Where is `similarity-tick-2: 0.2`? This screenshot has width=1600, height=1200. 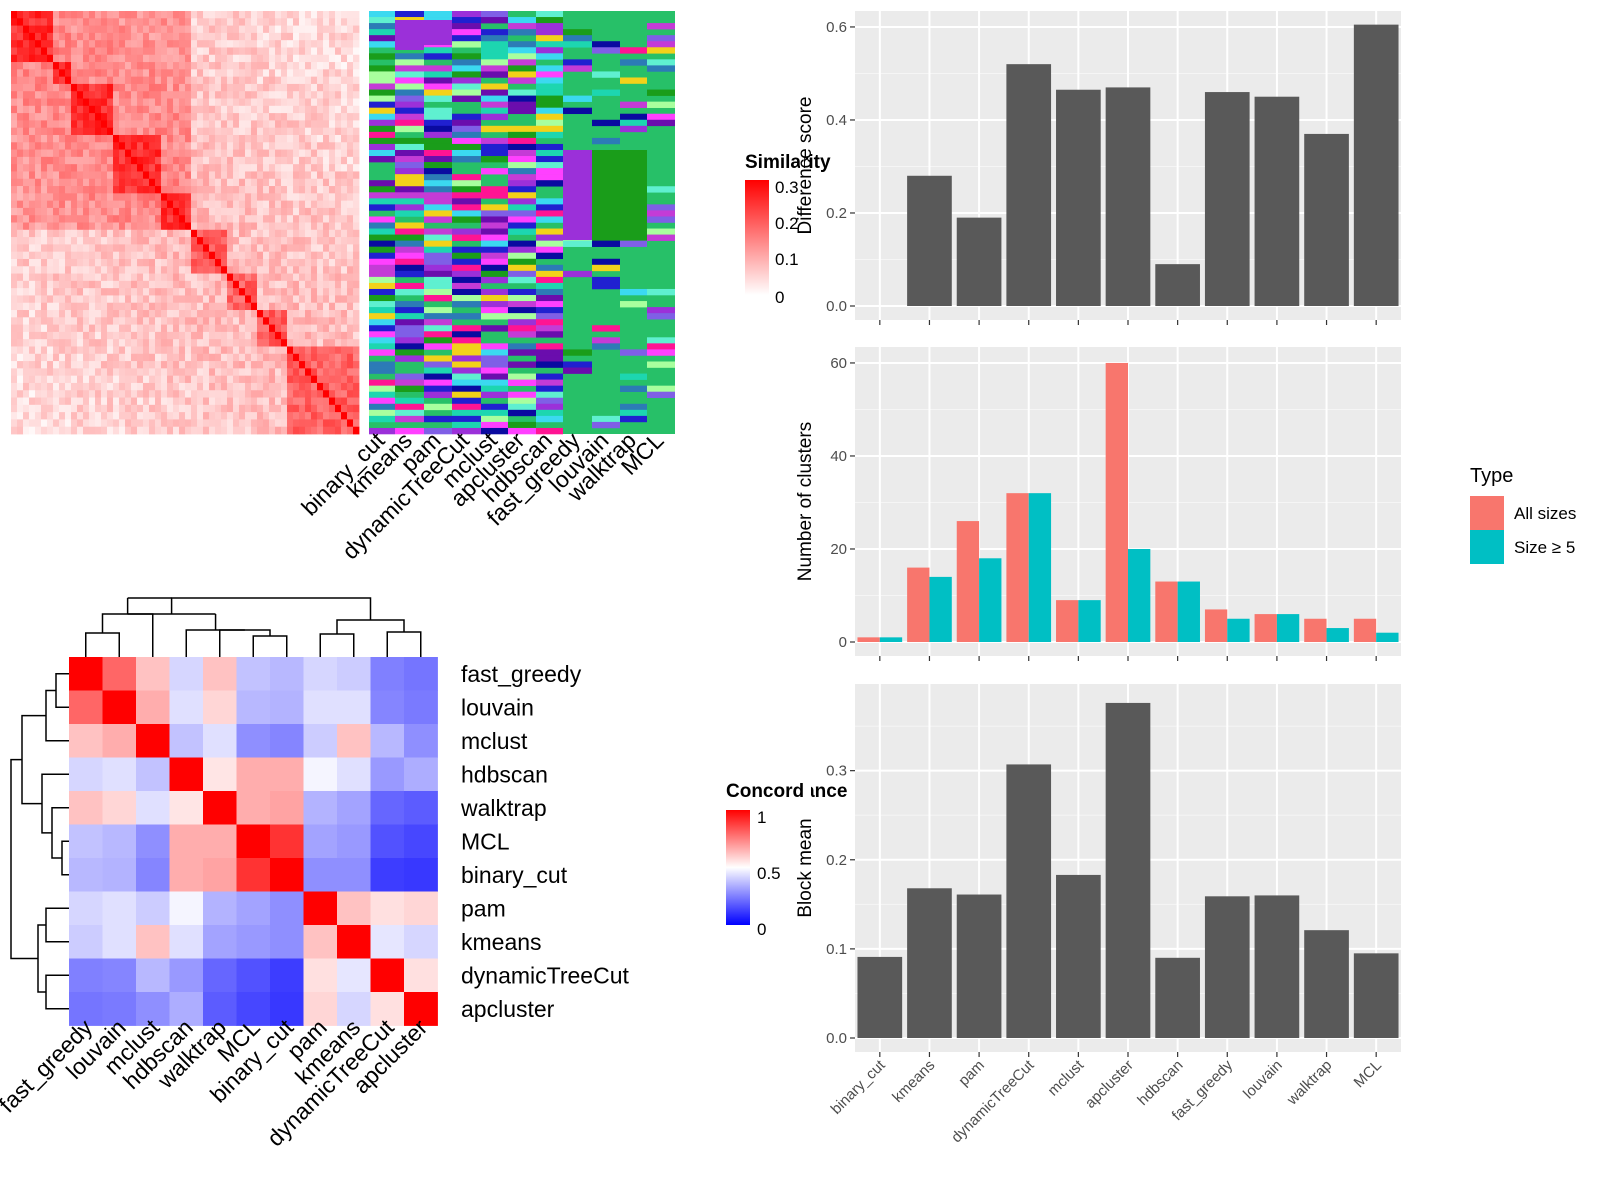
similarity-tick-2: 0.2 is located at coordinates (787, 223).